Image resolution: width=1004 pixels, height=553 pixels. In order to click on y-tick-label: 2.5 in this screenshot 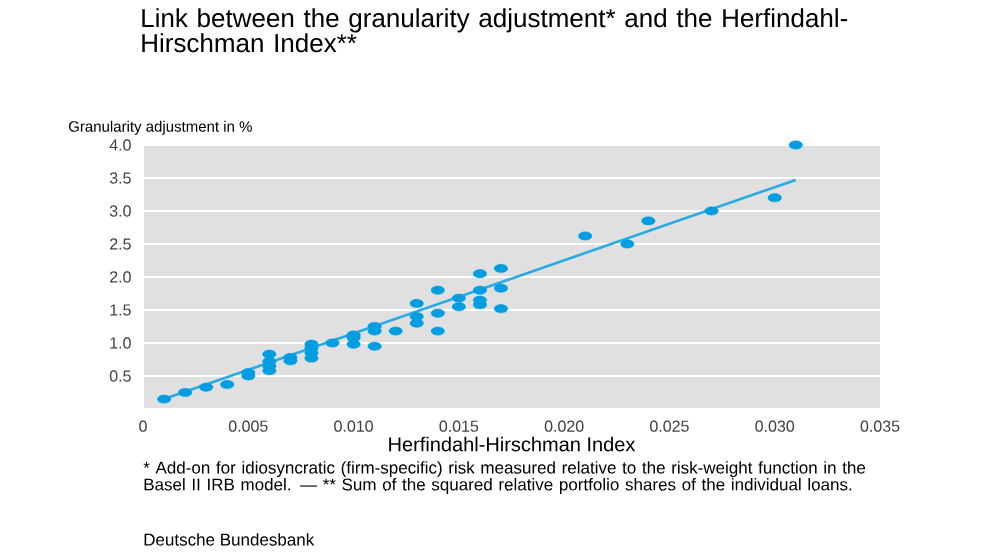, I will do `click(120, 244)`.